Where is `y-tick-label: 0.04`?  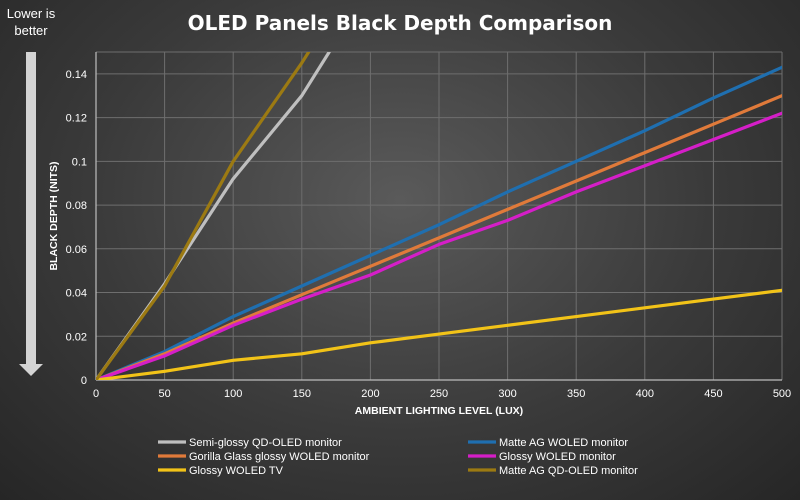 y-tick-label: 0.04 is located at coordinates (76, 294).